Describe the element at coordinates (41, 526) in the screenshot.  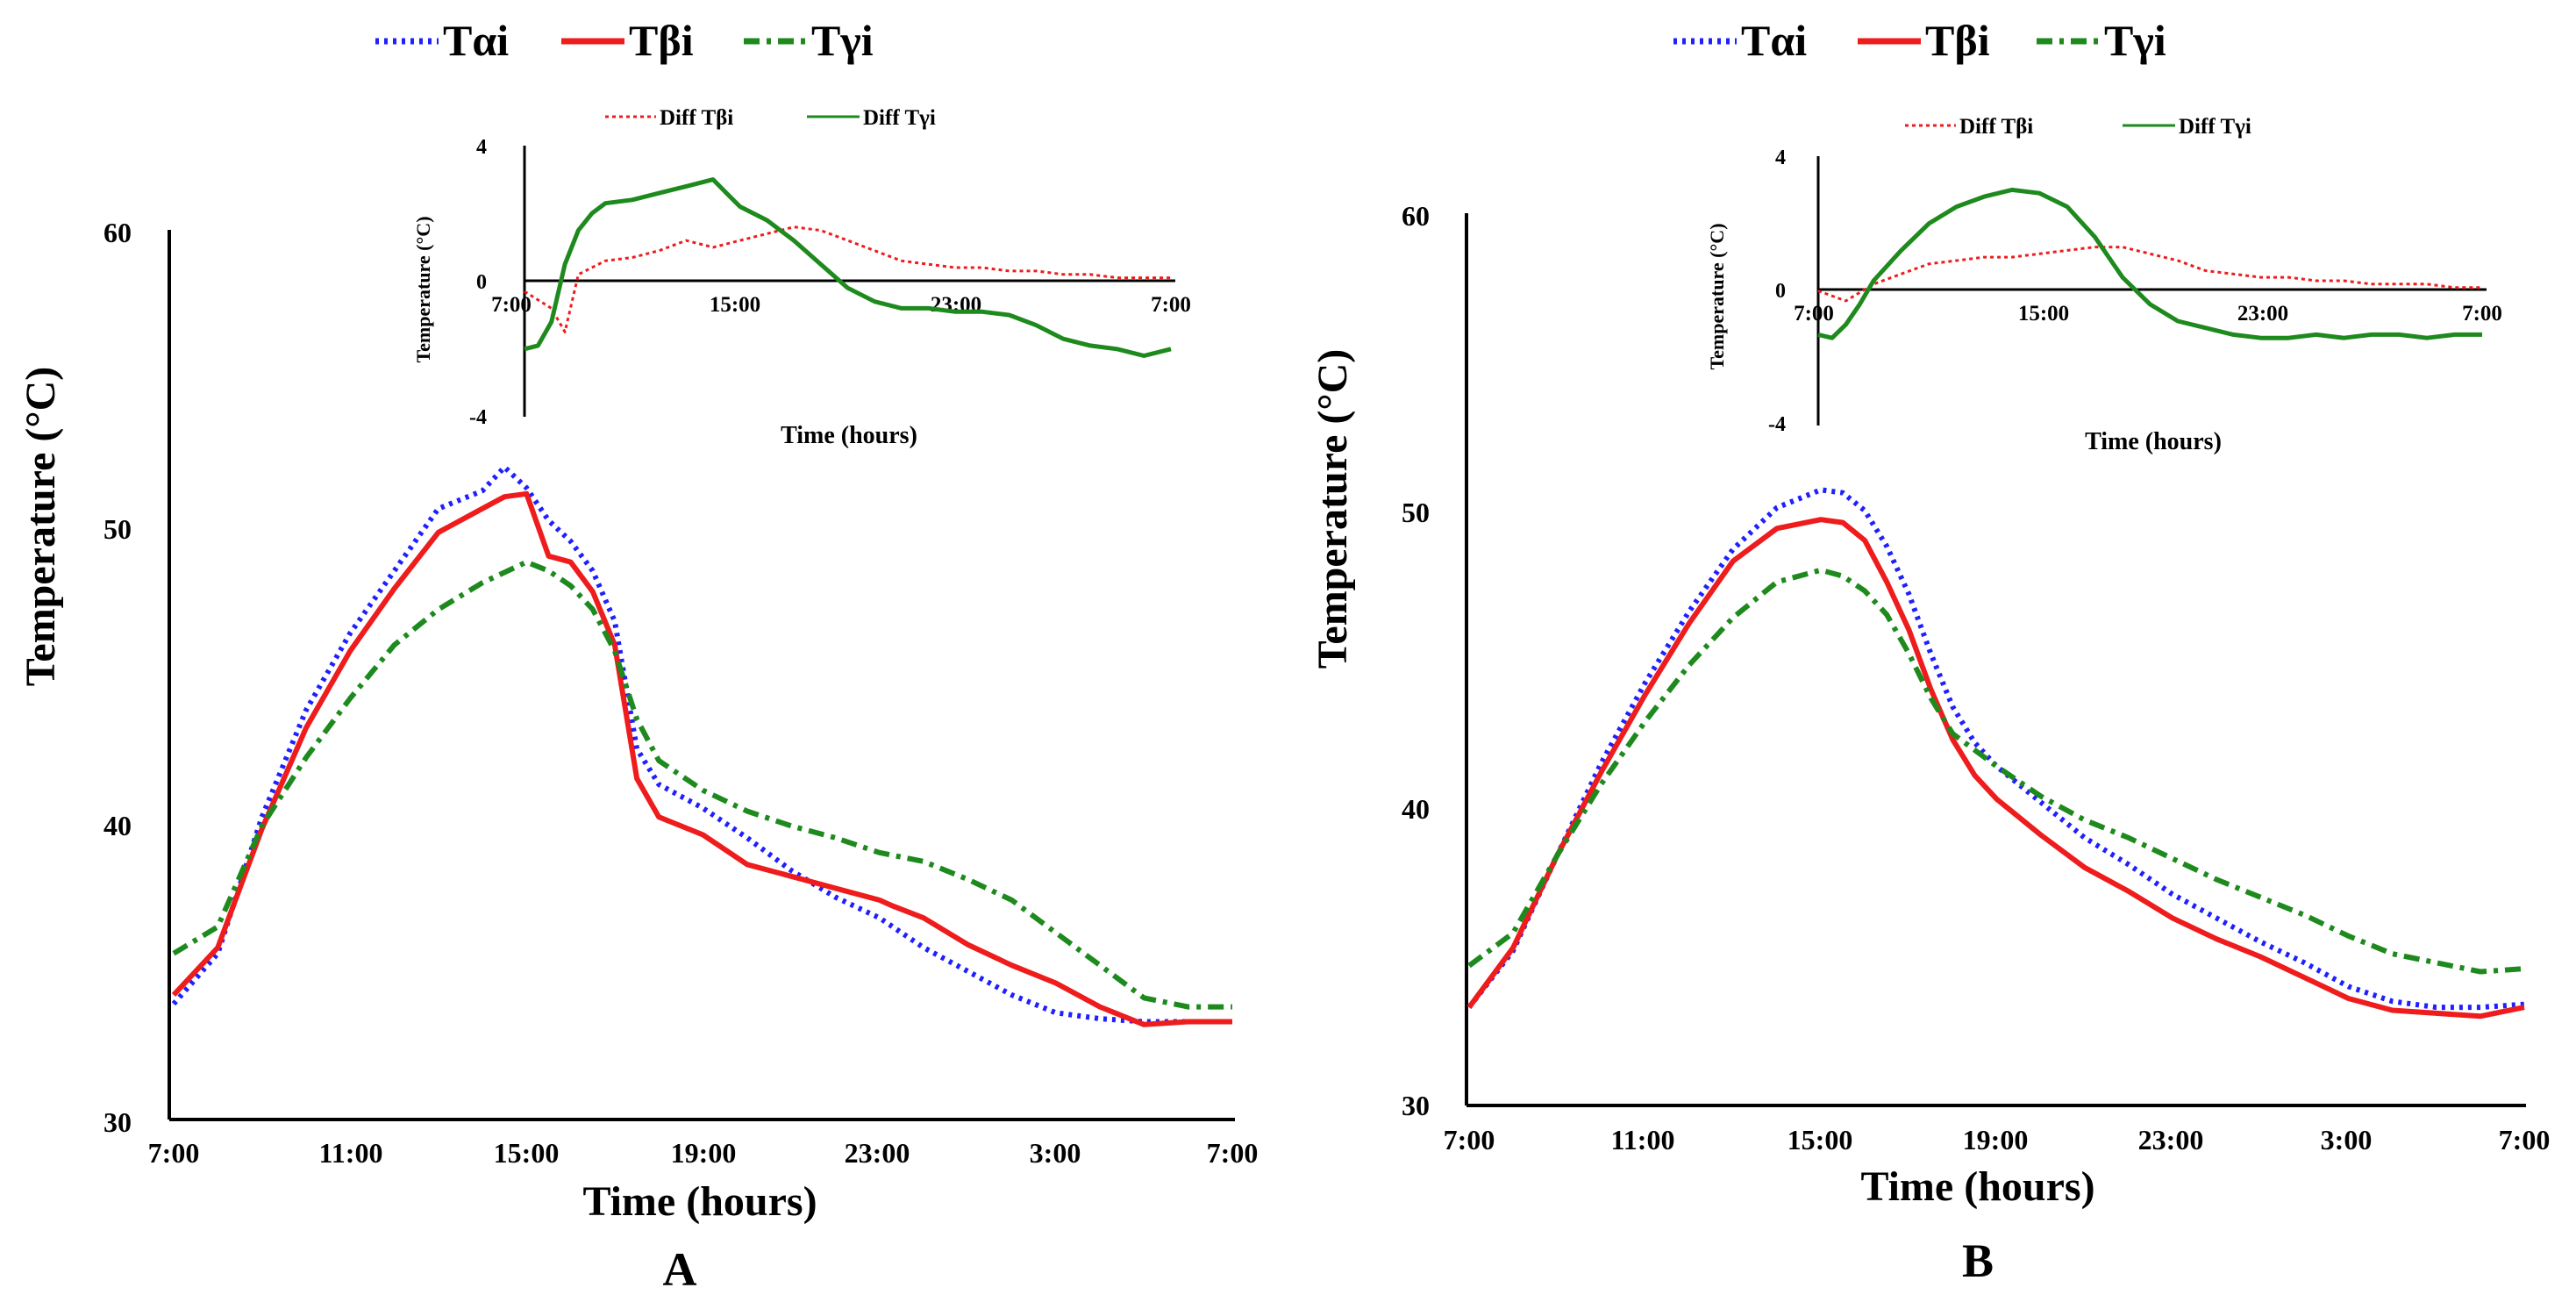
I see `panel-a-y-label: Temperature (°C)` at that location.